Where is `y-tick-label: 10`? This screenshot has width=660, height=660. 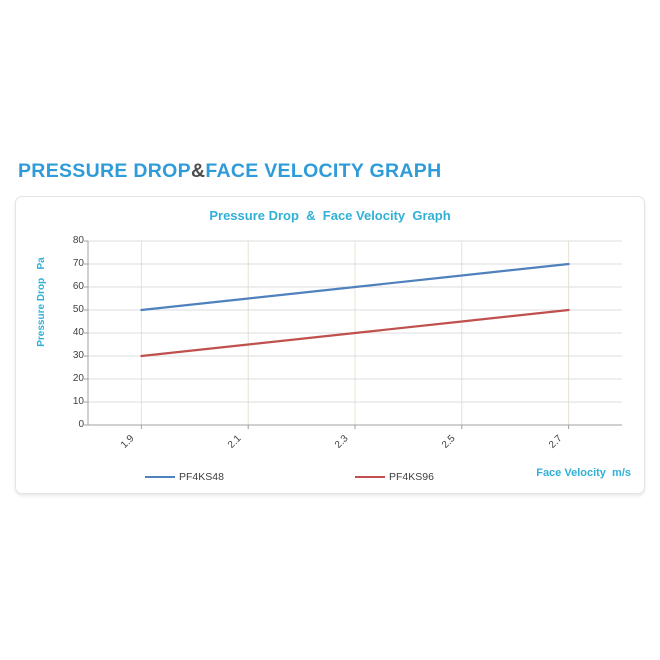
y-tick-label: 10 is located at coordinates (78, 401).